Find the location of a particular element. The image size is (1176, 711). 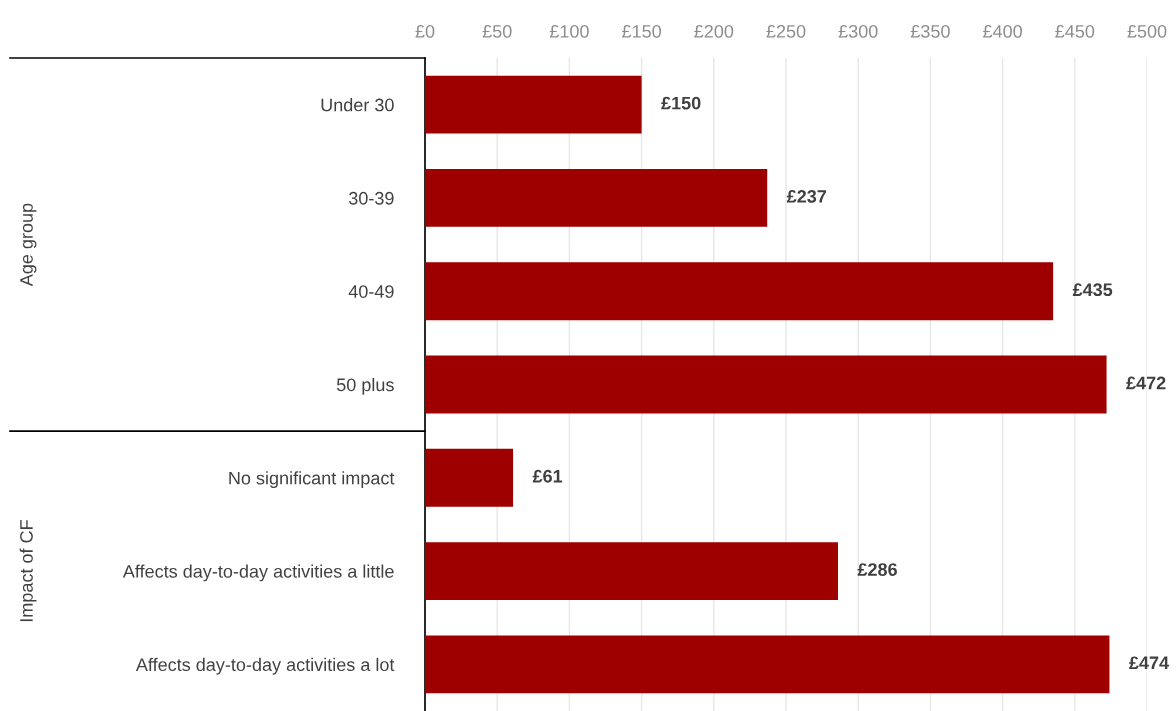

text: Impact of CF is located at coordinates (28, 571).